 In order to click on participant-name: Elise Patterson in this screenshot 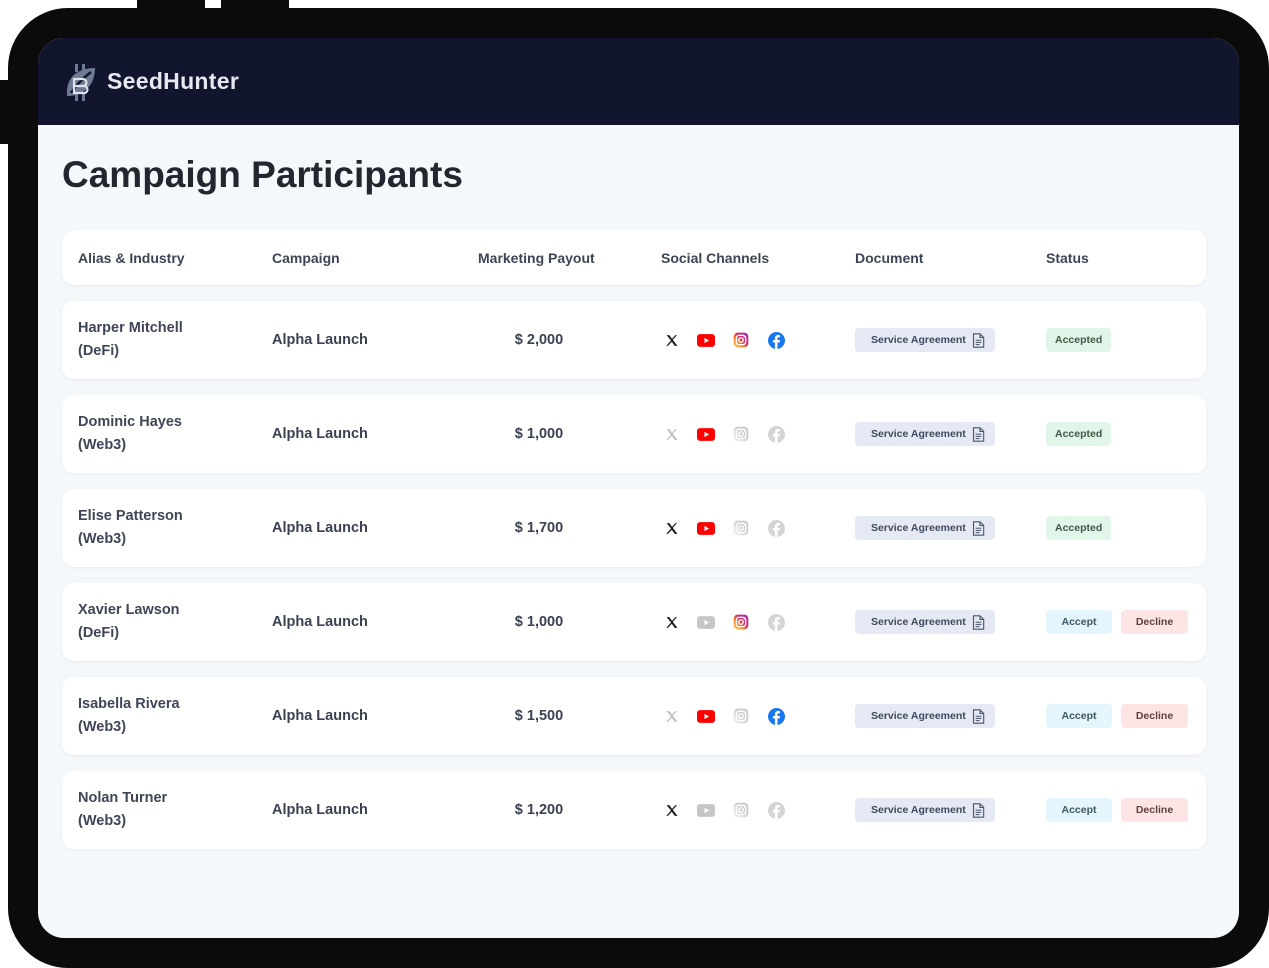, I will do `click(130, 516)`.